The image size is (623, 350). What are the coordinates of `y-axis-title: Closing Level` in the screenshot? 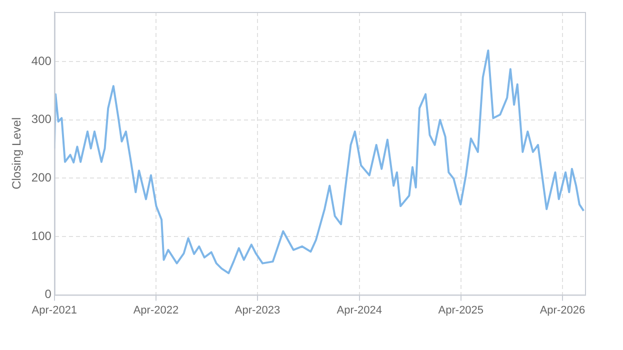 It's located at (17, 153).